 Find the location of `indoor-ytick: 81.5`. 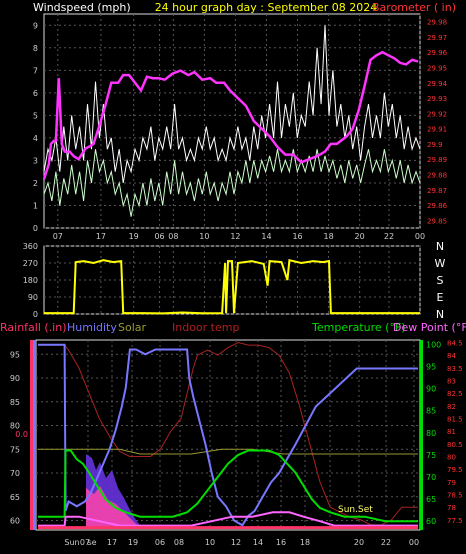

indoor-ytick: 81.5 is located at coordinates (455, 420).